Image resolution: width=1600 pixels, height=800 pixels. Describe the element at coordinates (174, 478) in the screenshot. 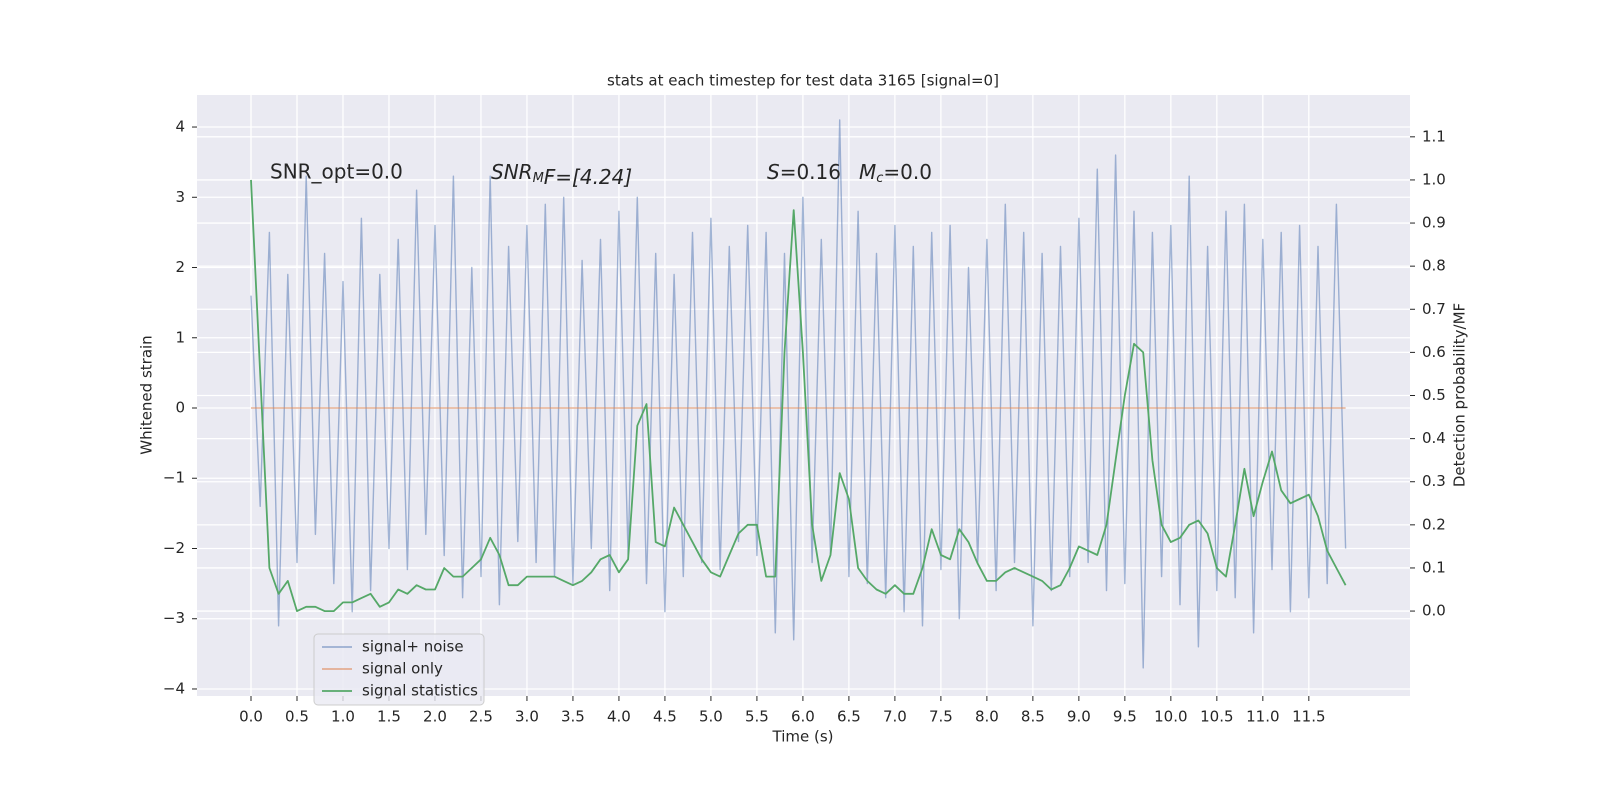

I see `y-tick-label: −1` at that location.